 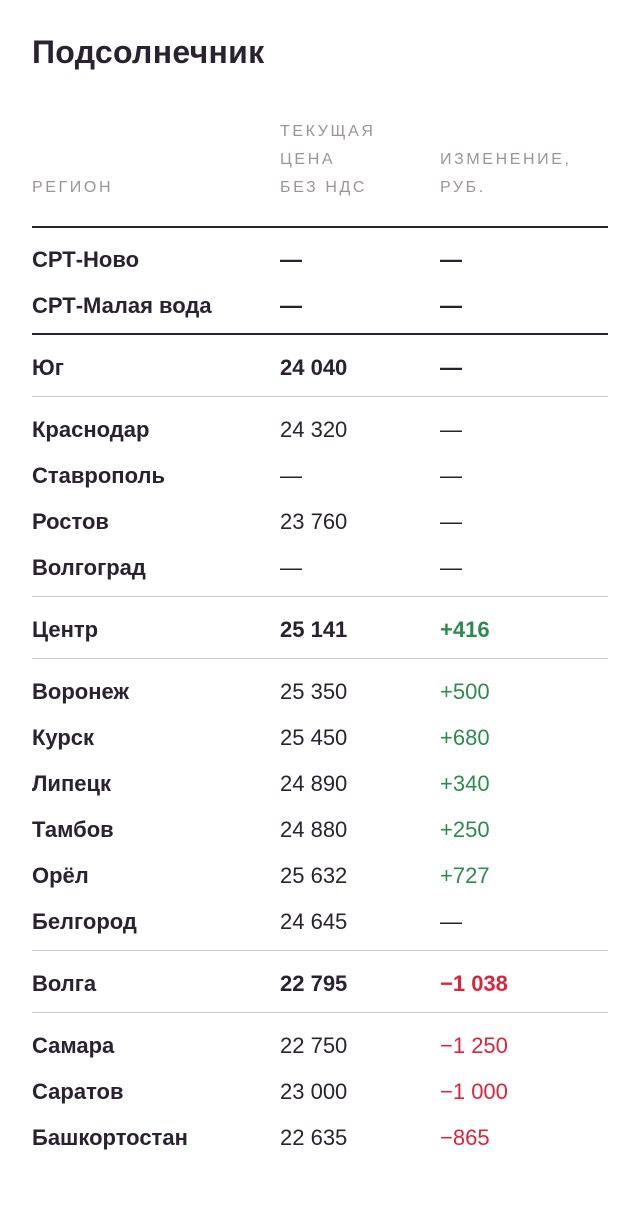 What do you see at coordinates (328, 159) in the screenshot?
I see `column-header-price: ТЕКУЩАЯ ЦЕНА БЕЗ НДС` at bounding box center [328, 159].